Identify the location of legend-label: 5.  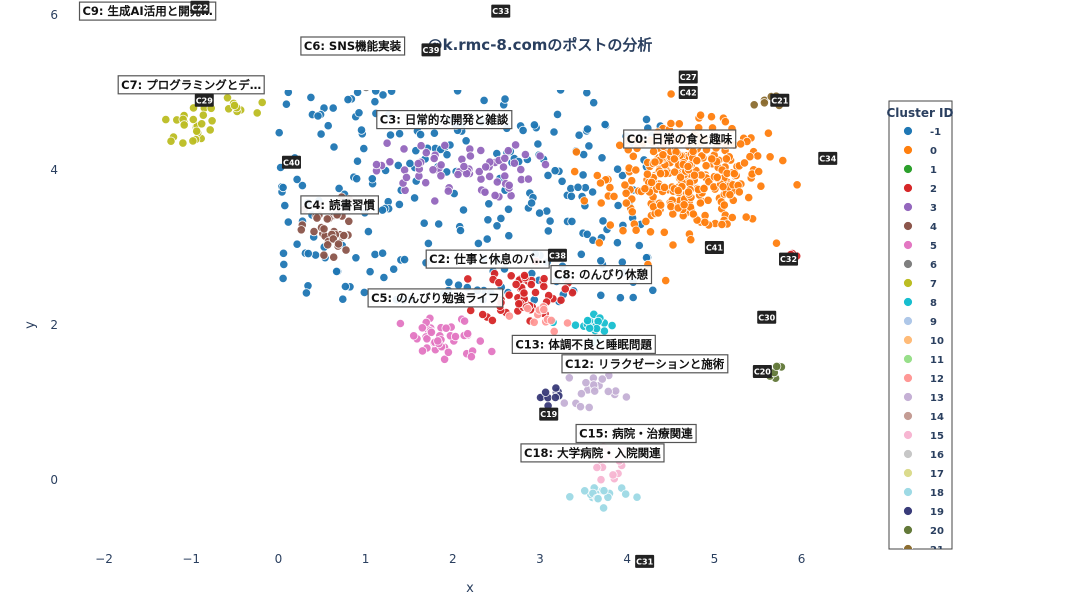
(933, 246).